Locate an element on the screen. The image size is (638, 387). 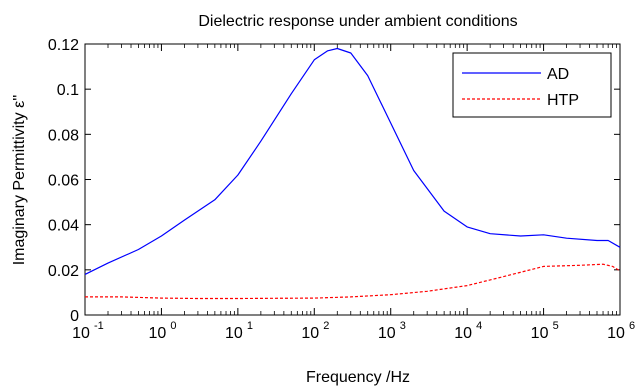
y-tick-label: 0.04 is located at coordinates (63, 226).